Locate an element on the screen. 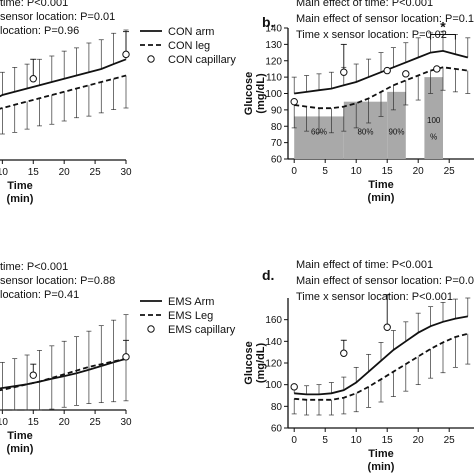 The width and height of the screenshot is (474, 474). stat-line: Time x sensor location: P<0.001 is located at coordinates (374, 297).